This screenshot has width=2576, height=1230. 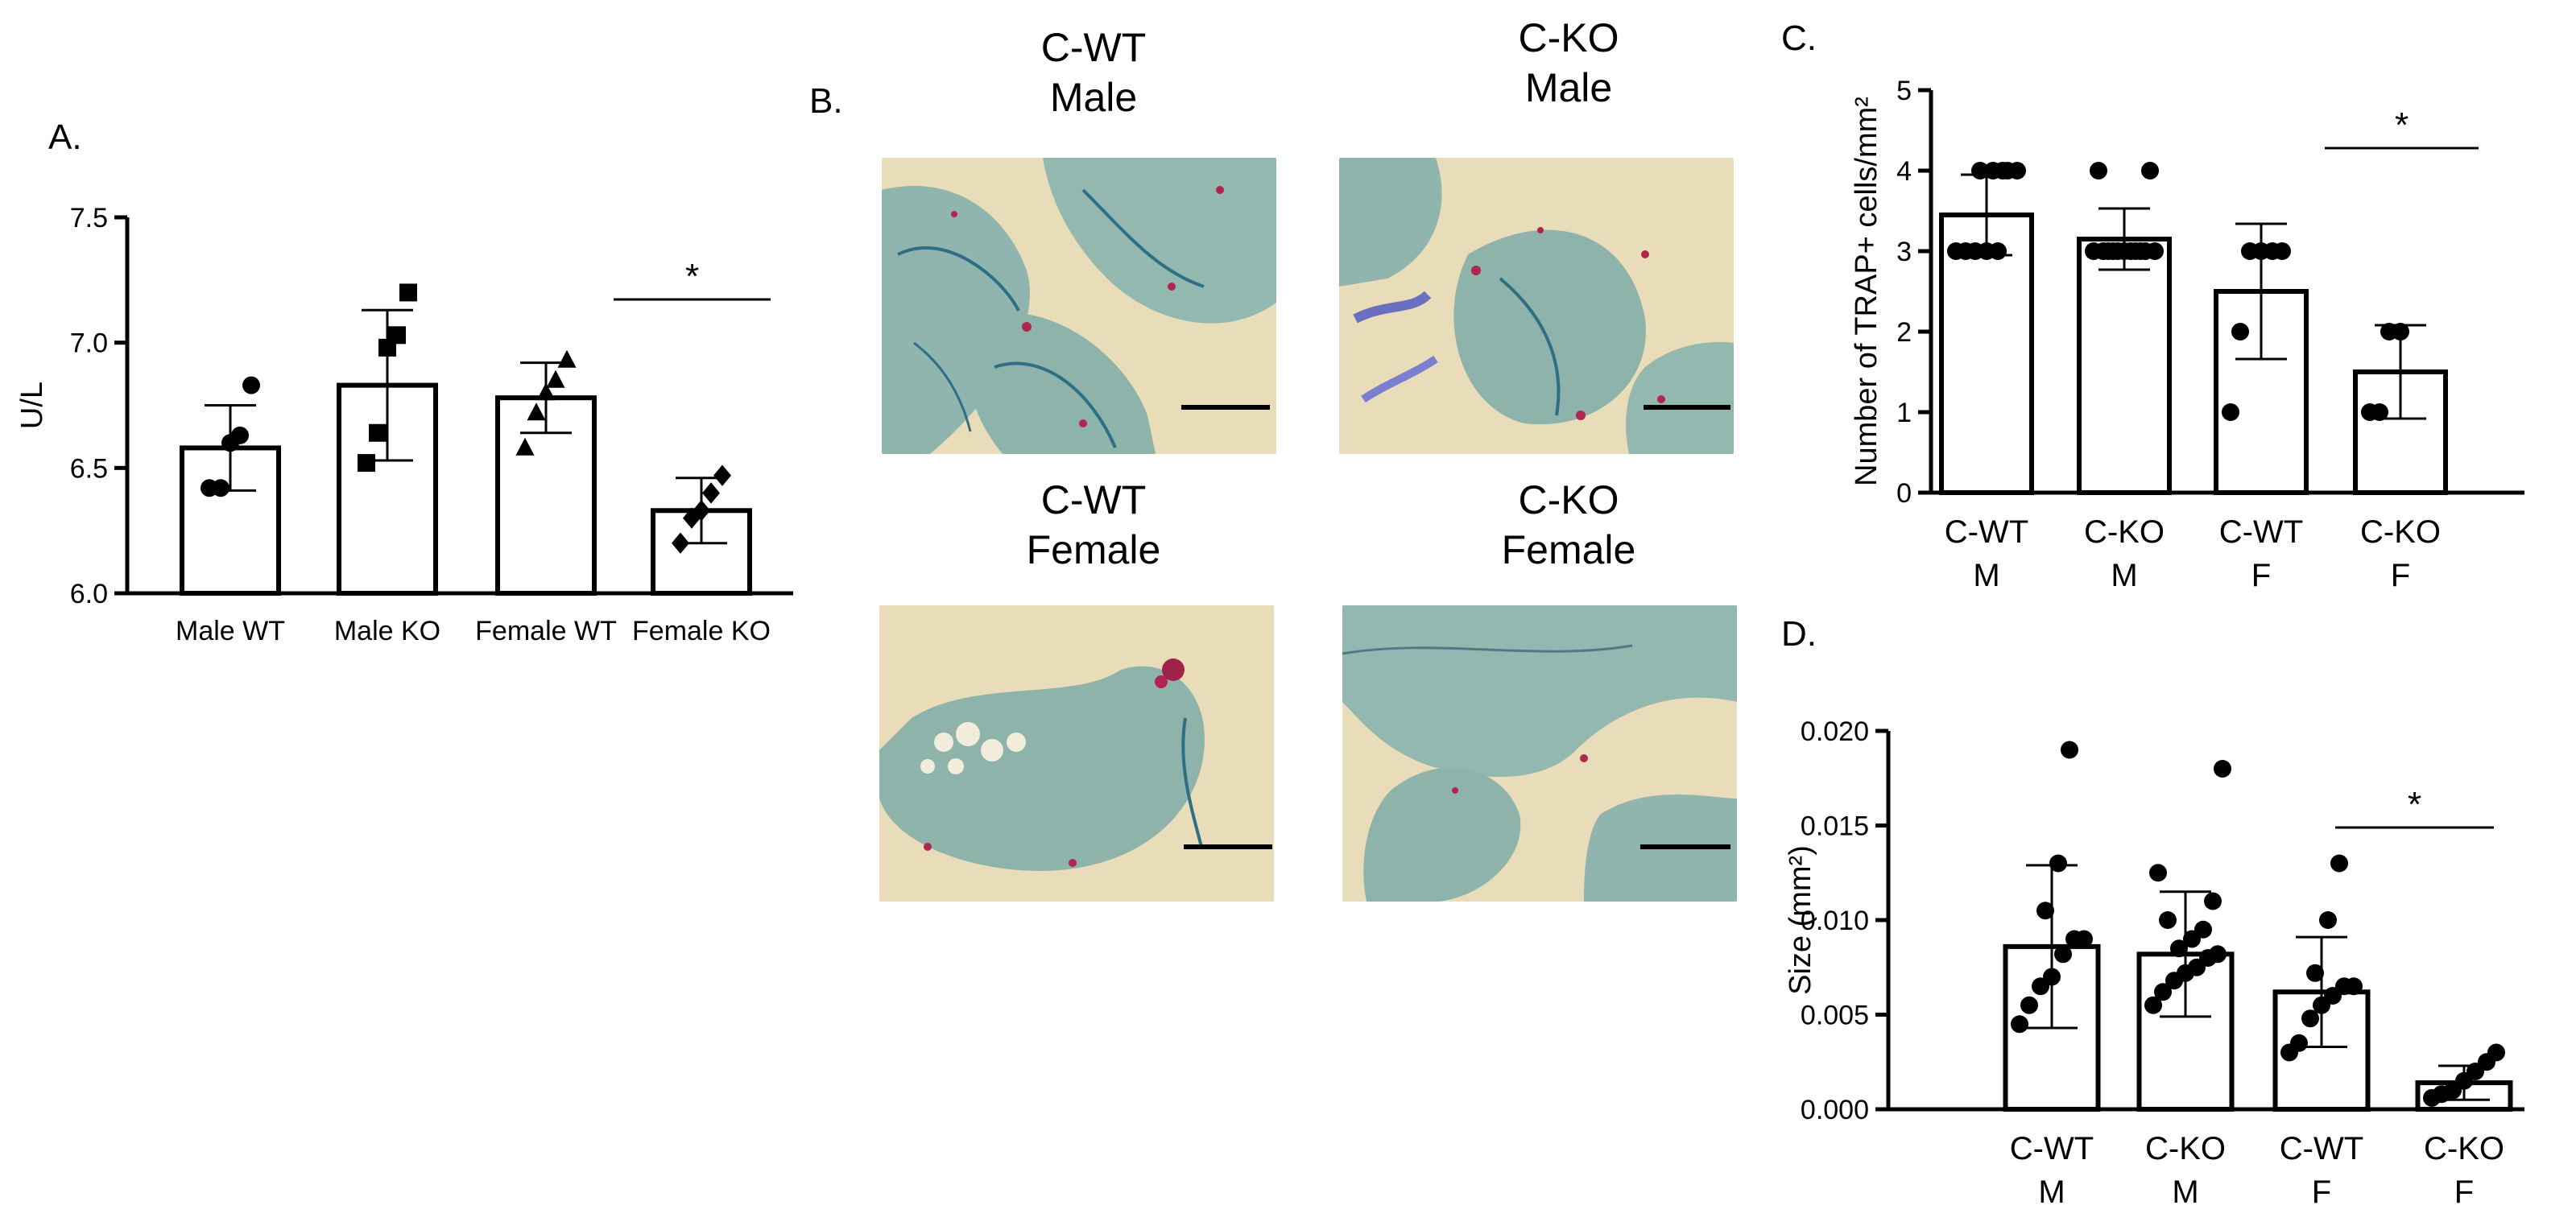 What do you see at coordinates (1799, 634) in the screenshot?
I see `panel-label-d: D.` at bounding box center [1799, 634].